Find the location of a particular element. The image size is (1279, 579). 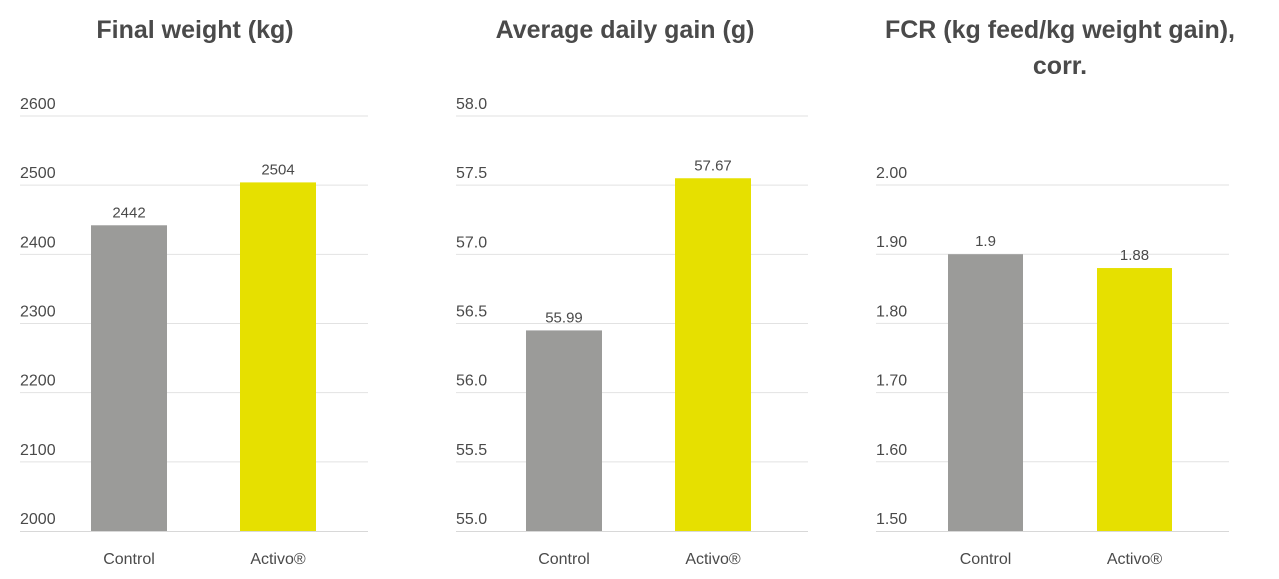

y-tick-label: 58.0 is located at coordinates (471, 104).